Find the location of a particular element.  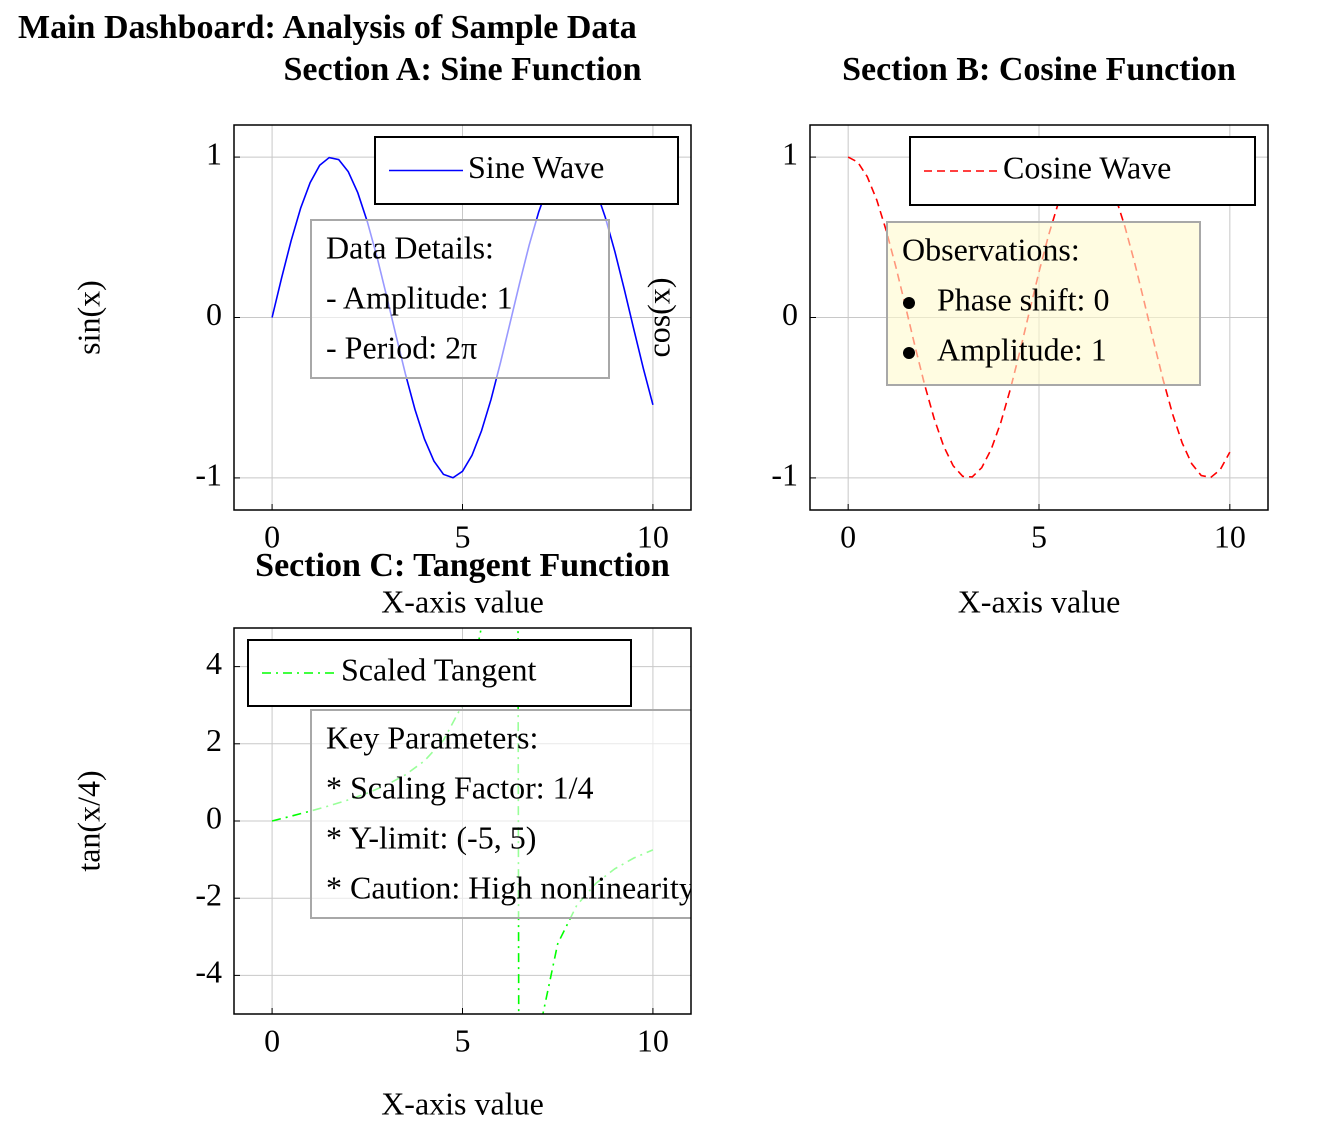

main-title: Main Dashboard: Analysis of Sample Data is located at coordinates (327, 27).